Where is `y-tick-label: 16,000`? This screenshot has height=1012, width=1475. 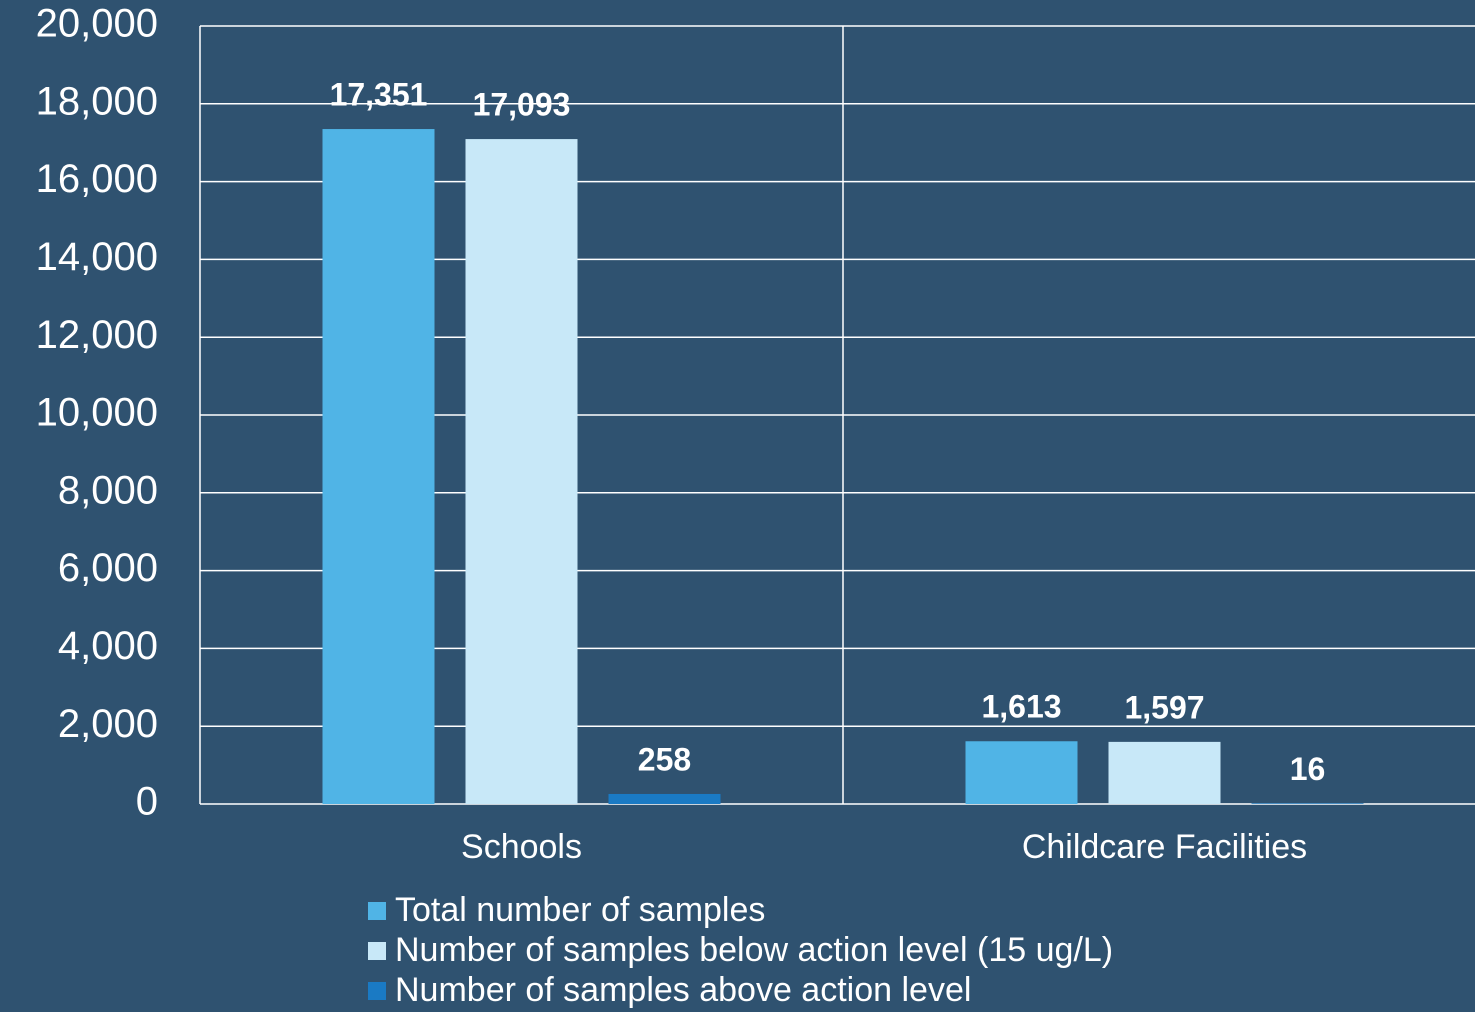 y-tick-label: 16,000 is located at coordinates (97, 179).